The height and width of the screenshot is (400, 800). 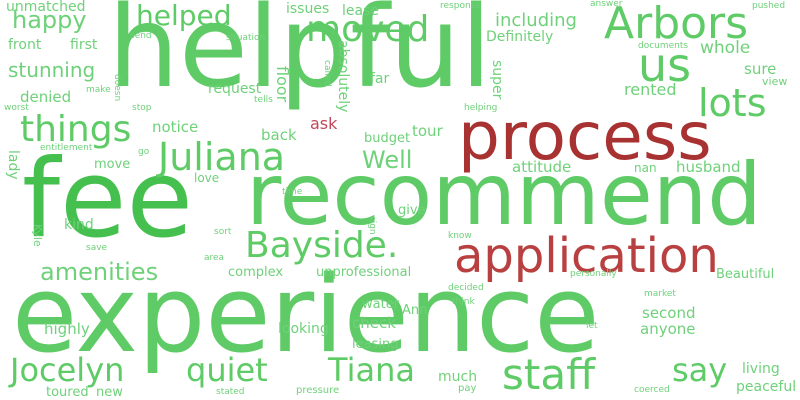 What do you see at coordinates (460, 236) in the screenshot?
I see `word-know: know` at bounding box center [460, 236].